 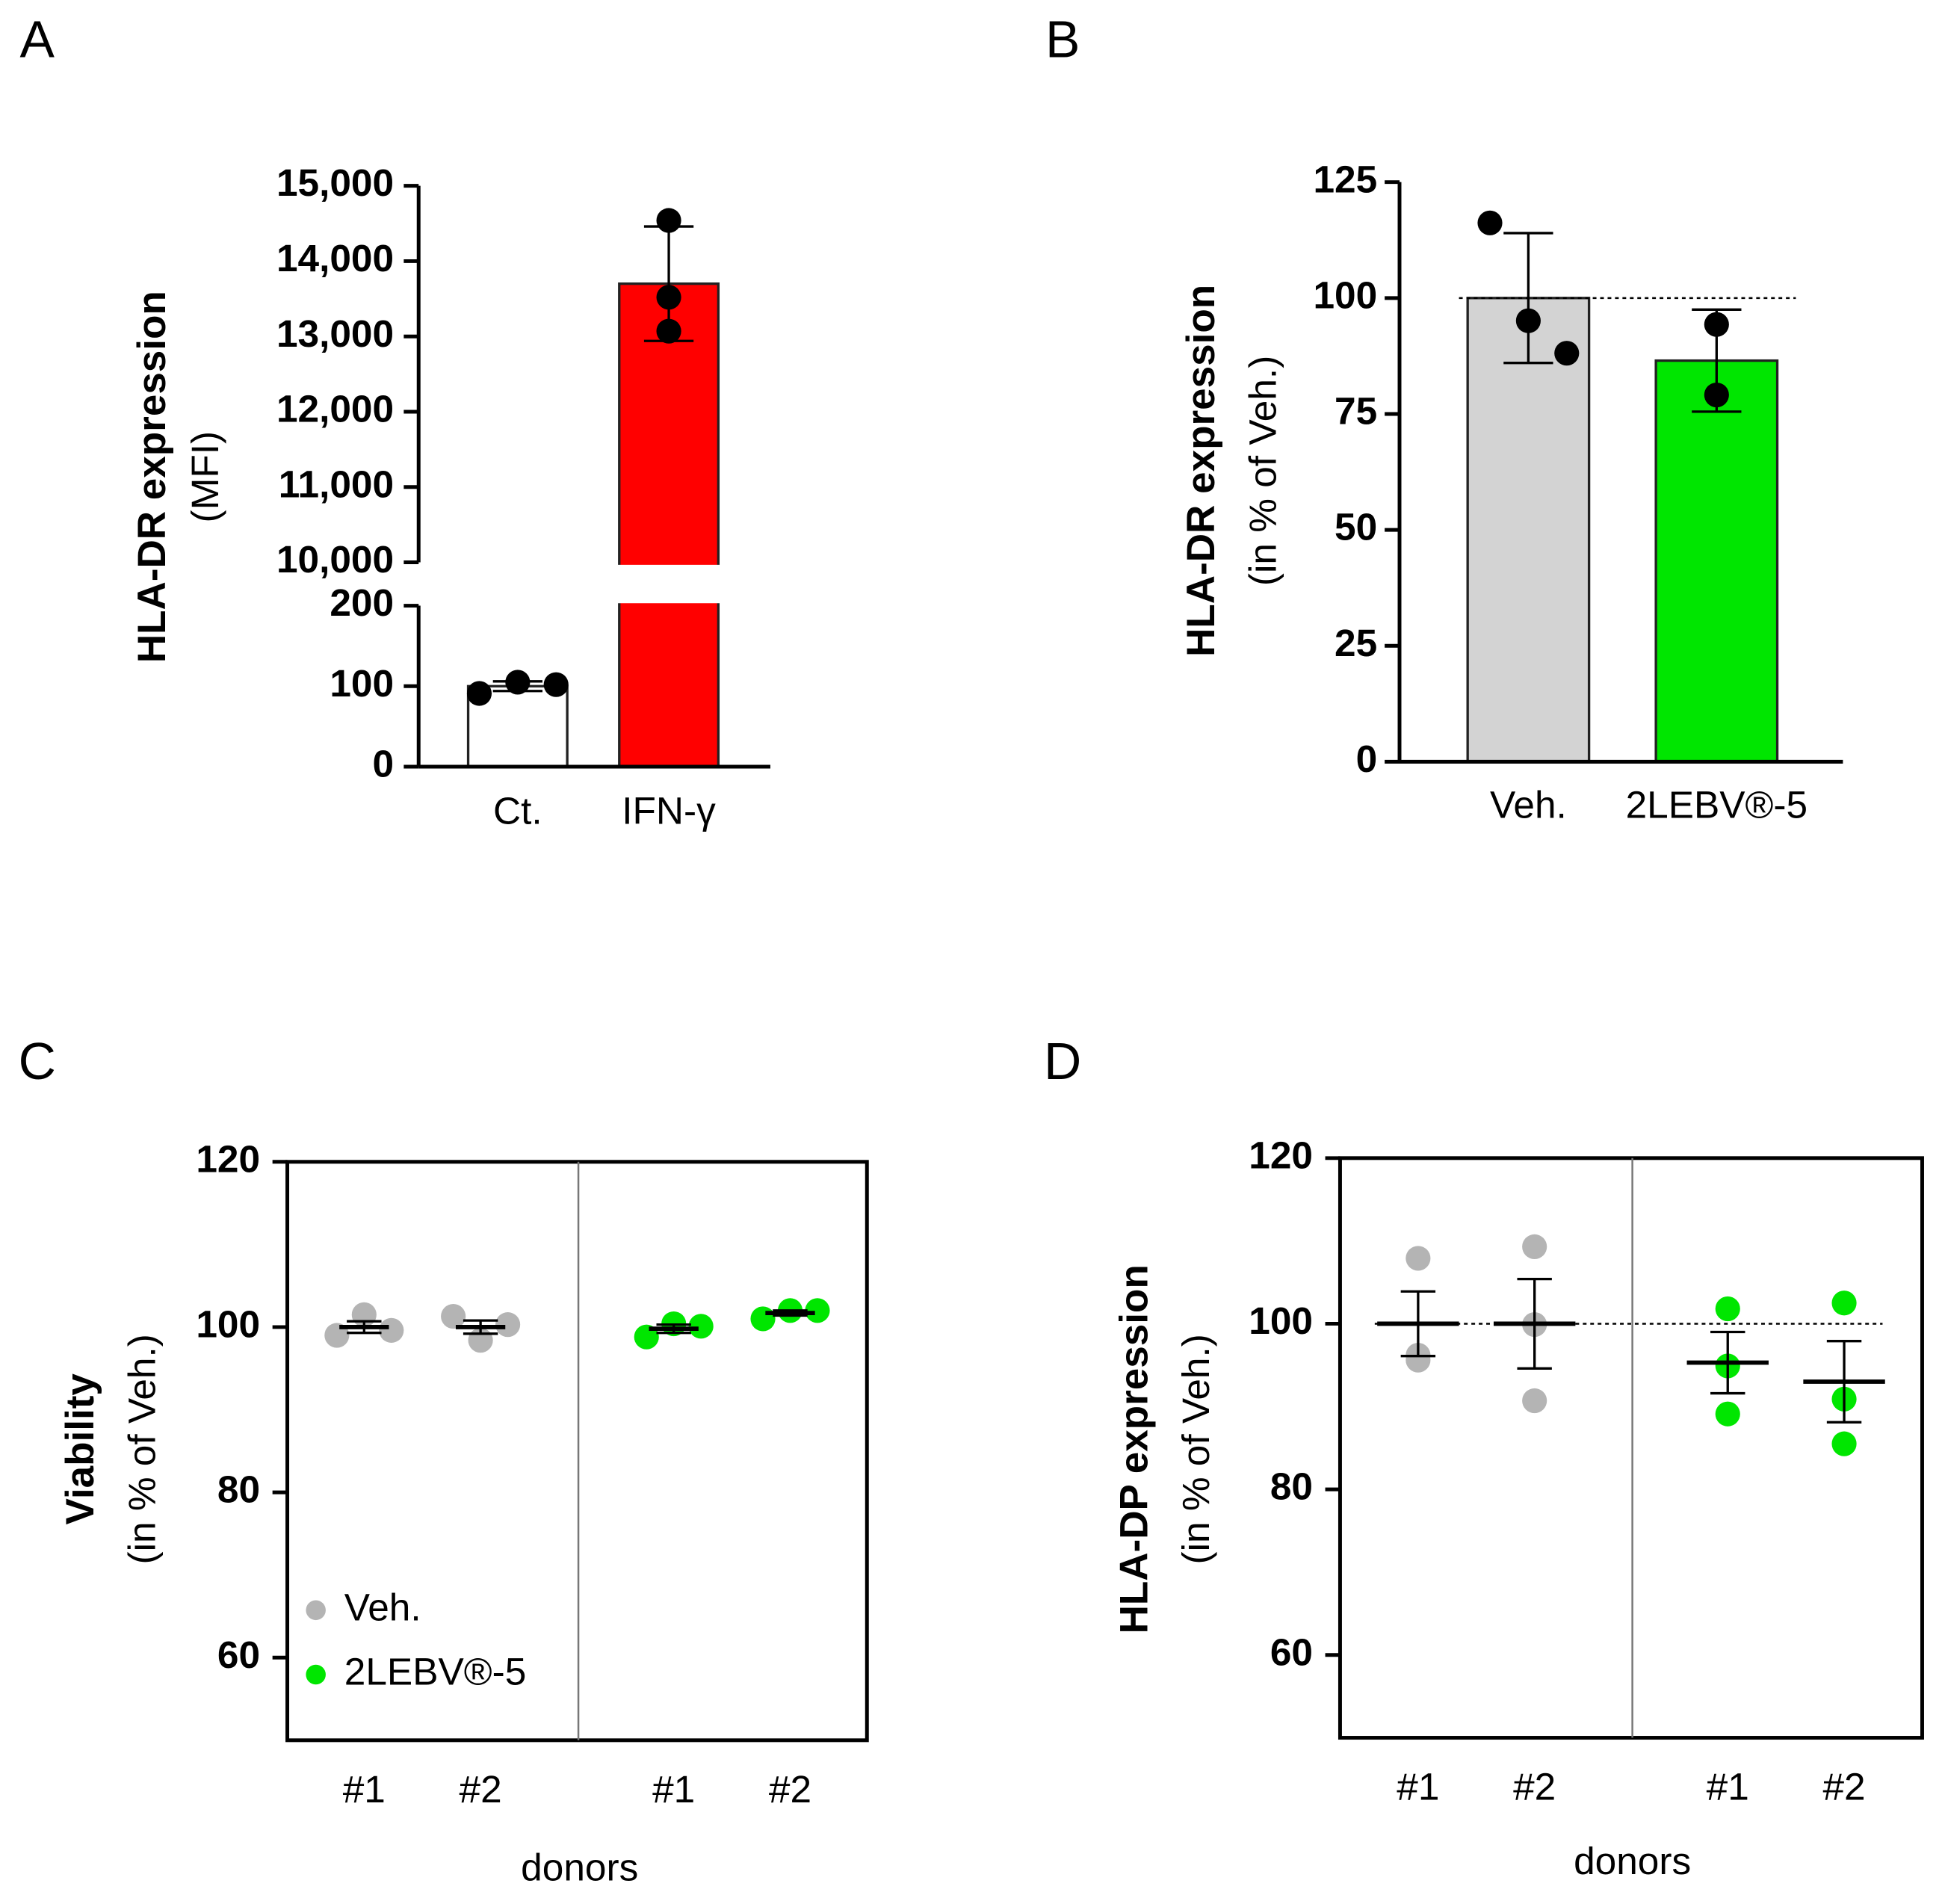 What do you see at coordinates (1717, 804) in the screenshot?
I see `x-tick-label: 2LEBV®-5` at bounding box center [1717, 804].